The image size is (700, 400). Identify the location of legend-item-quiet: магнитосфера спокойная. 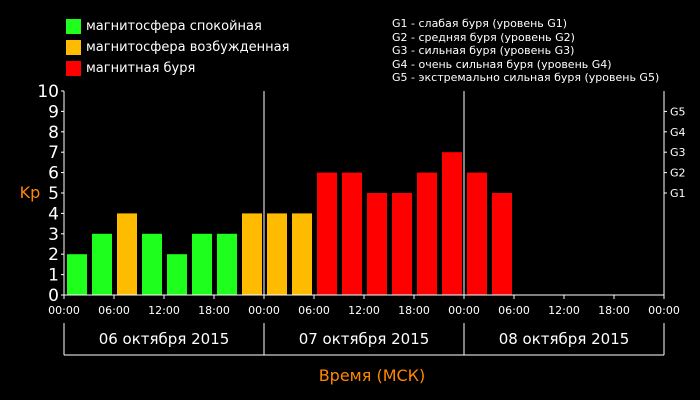
(164, 26).